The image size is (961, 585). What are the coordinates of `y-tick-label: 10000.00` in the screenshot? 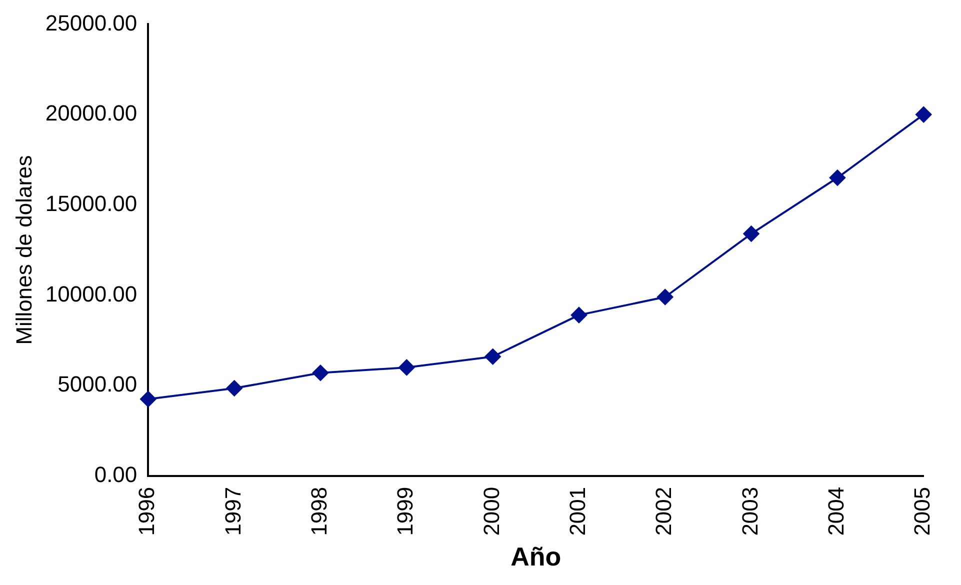 It's located at (91, 293).